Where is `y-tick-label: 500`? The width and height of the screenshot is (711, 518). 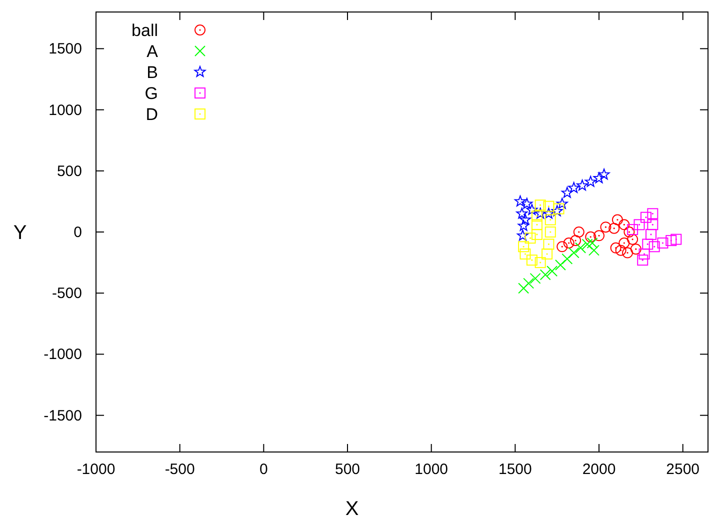 y-tick-label: 500 is located at coordinates (69, 171).